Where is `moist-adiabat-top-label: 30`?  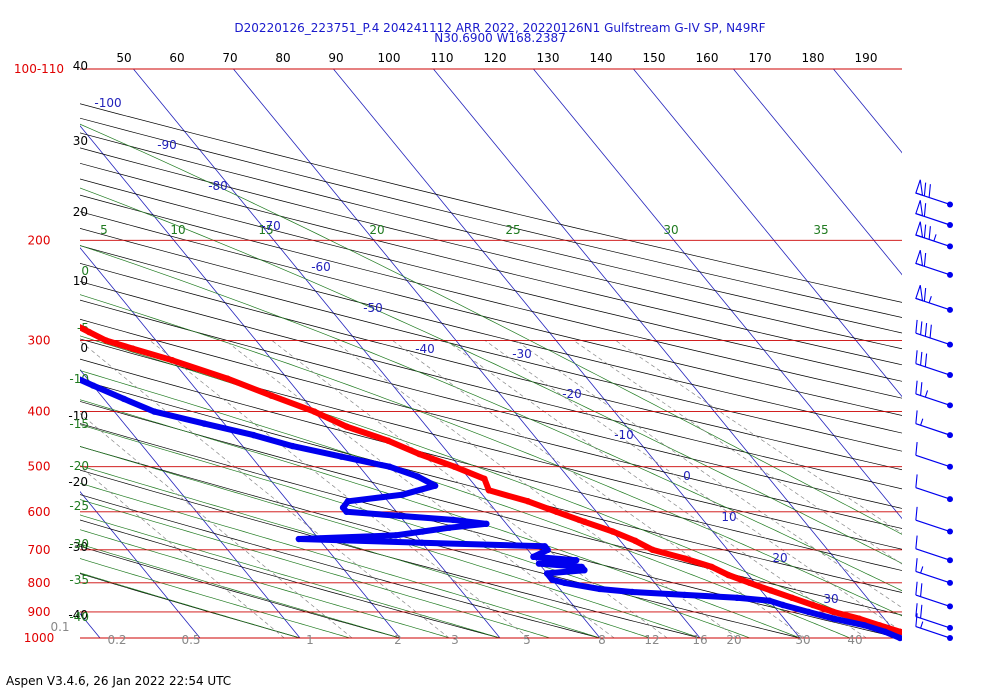
moist-adiabat-top-label: 30 is located at coordinates (670, 230).